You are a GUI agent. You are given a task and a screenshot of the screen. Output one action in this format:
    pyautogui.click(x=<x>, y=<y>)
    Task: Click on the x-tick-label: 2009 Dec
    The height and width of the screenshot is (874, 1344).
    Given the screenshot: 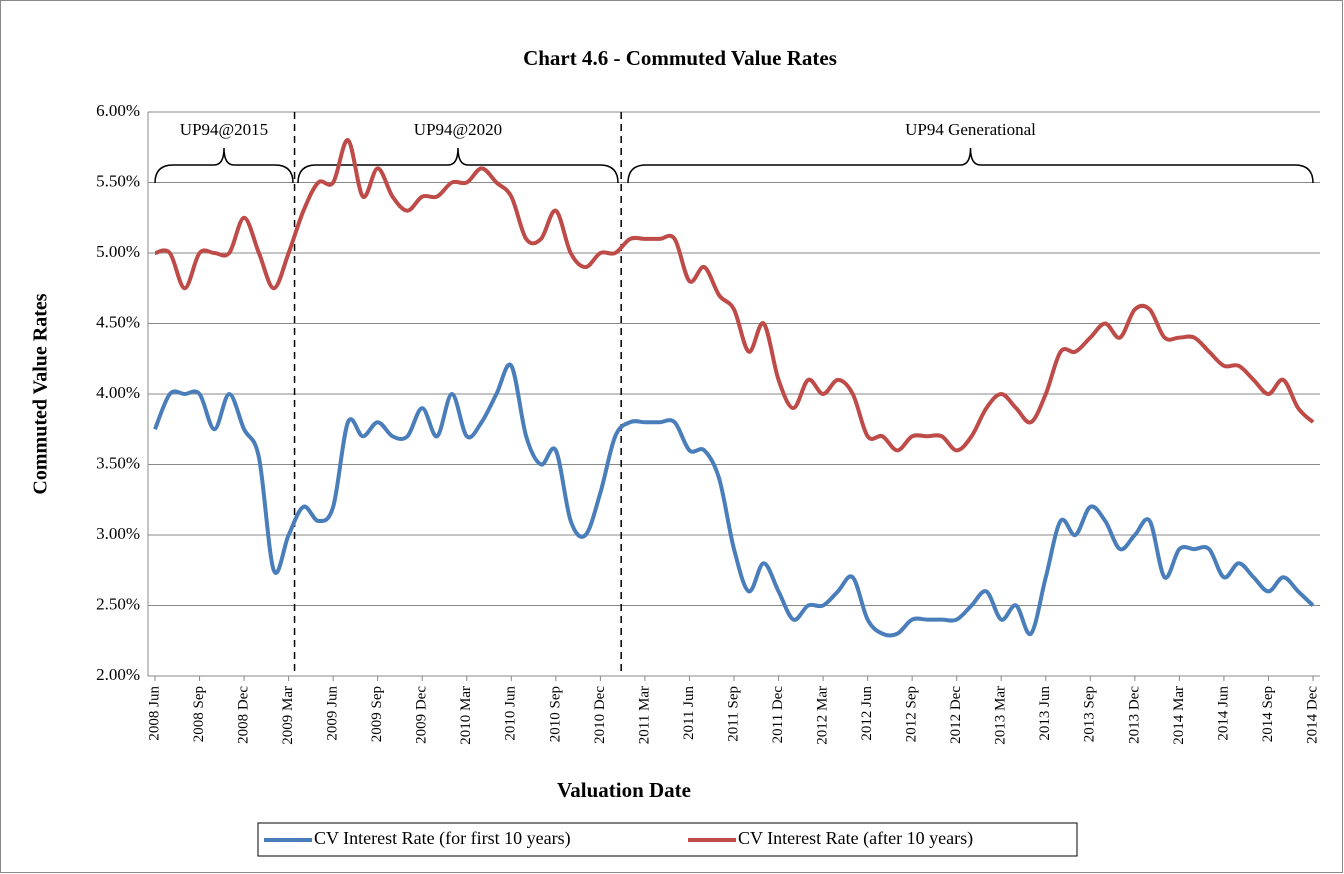 What is the action you would take?
    pyautogui.click(x=422, y=715)
    